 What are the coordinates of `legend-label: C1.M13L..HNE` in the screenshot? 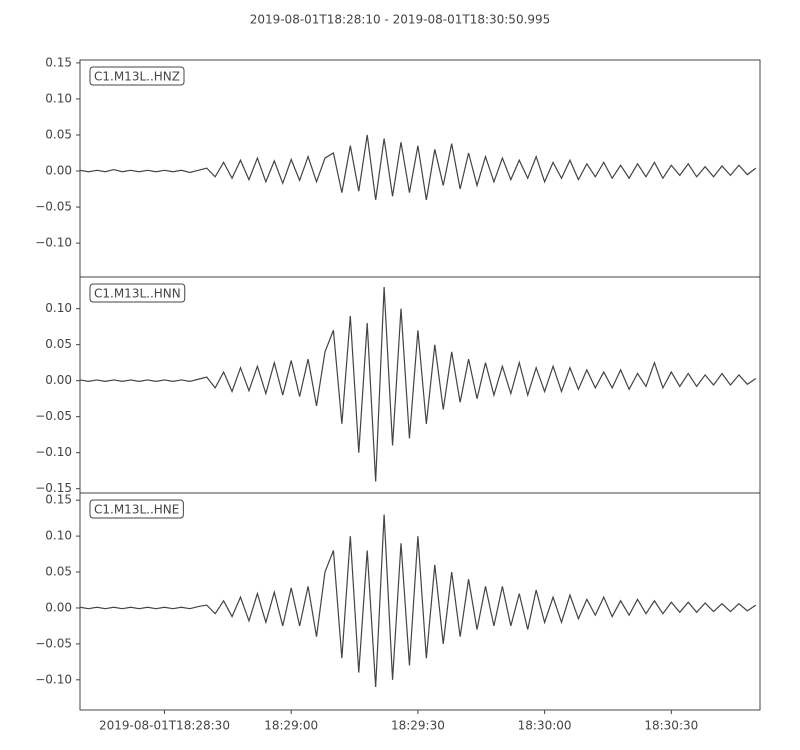 It's located at (136, 510).